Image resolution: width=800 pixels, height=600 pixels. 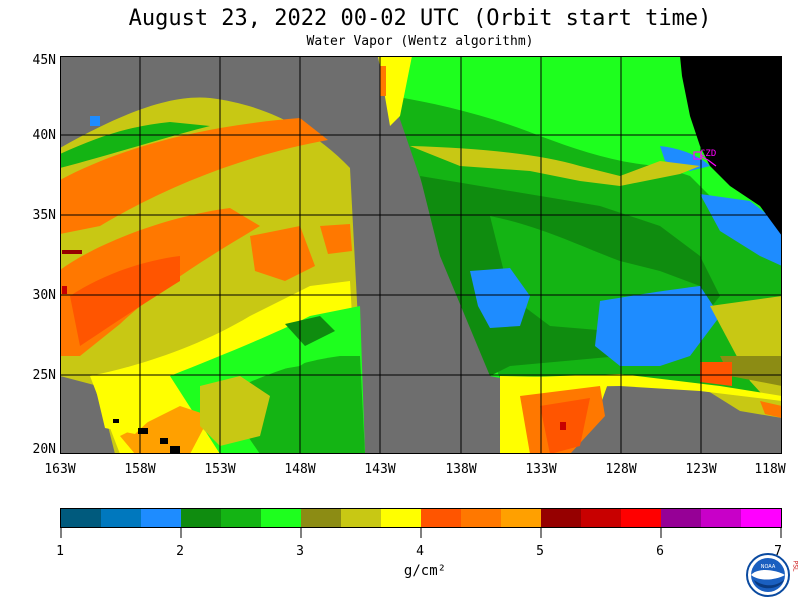 What do you see at coordinates (300, 469) in the screenshot?
I see `lon-label: 148W` at bounding box center [300, 469].